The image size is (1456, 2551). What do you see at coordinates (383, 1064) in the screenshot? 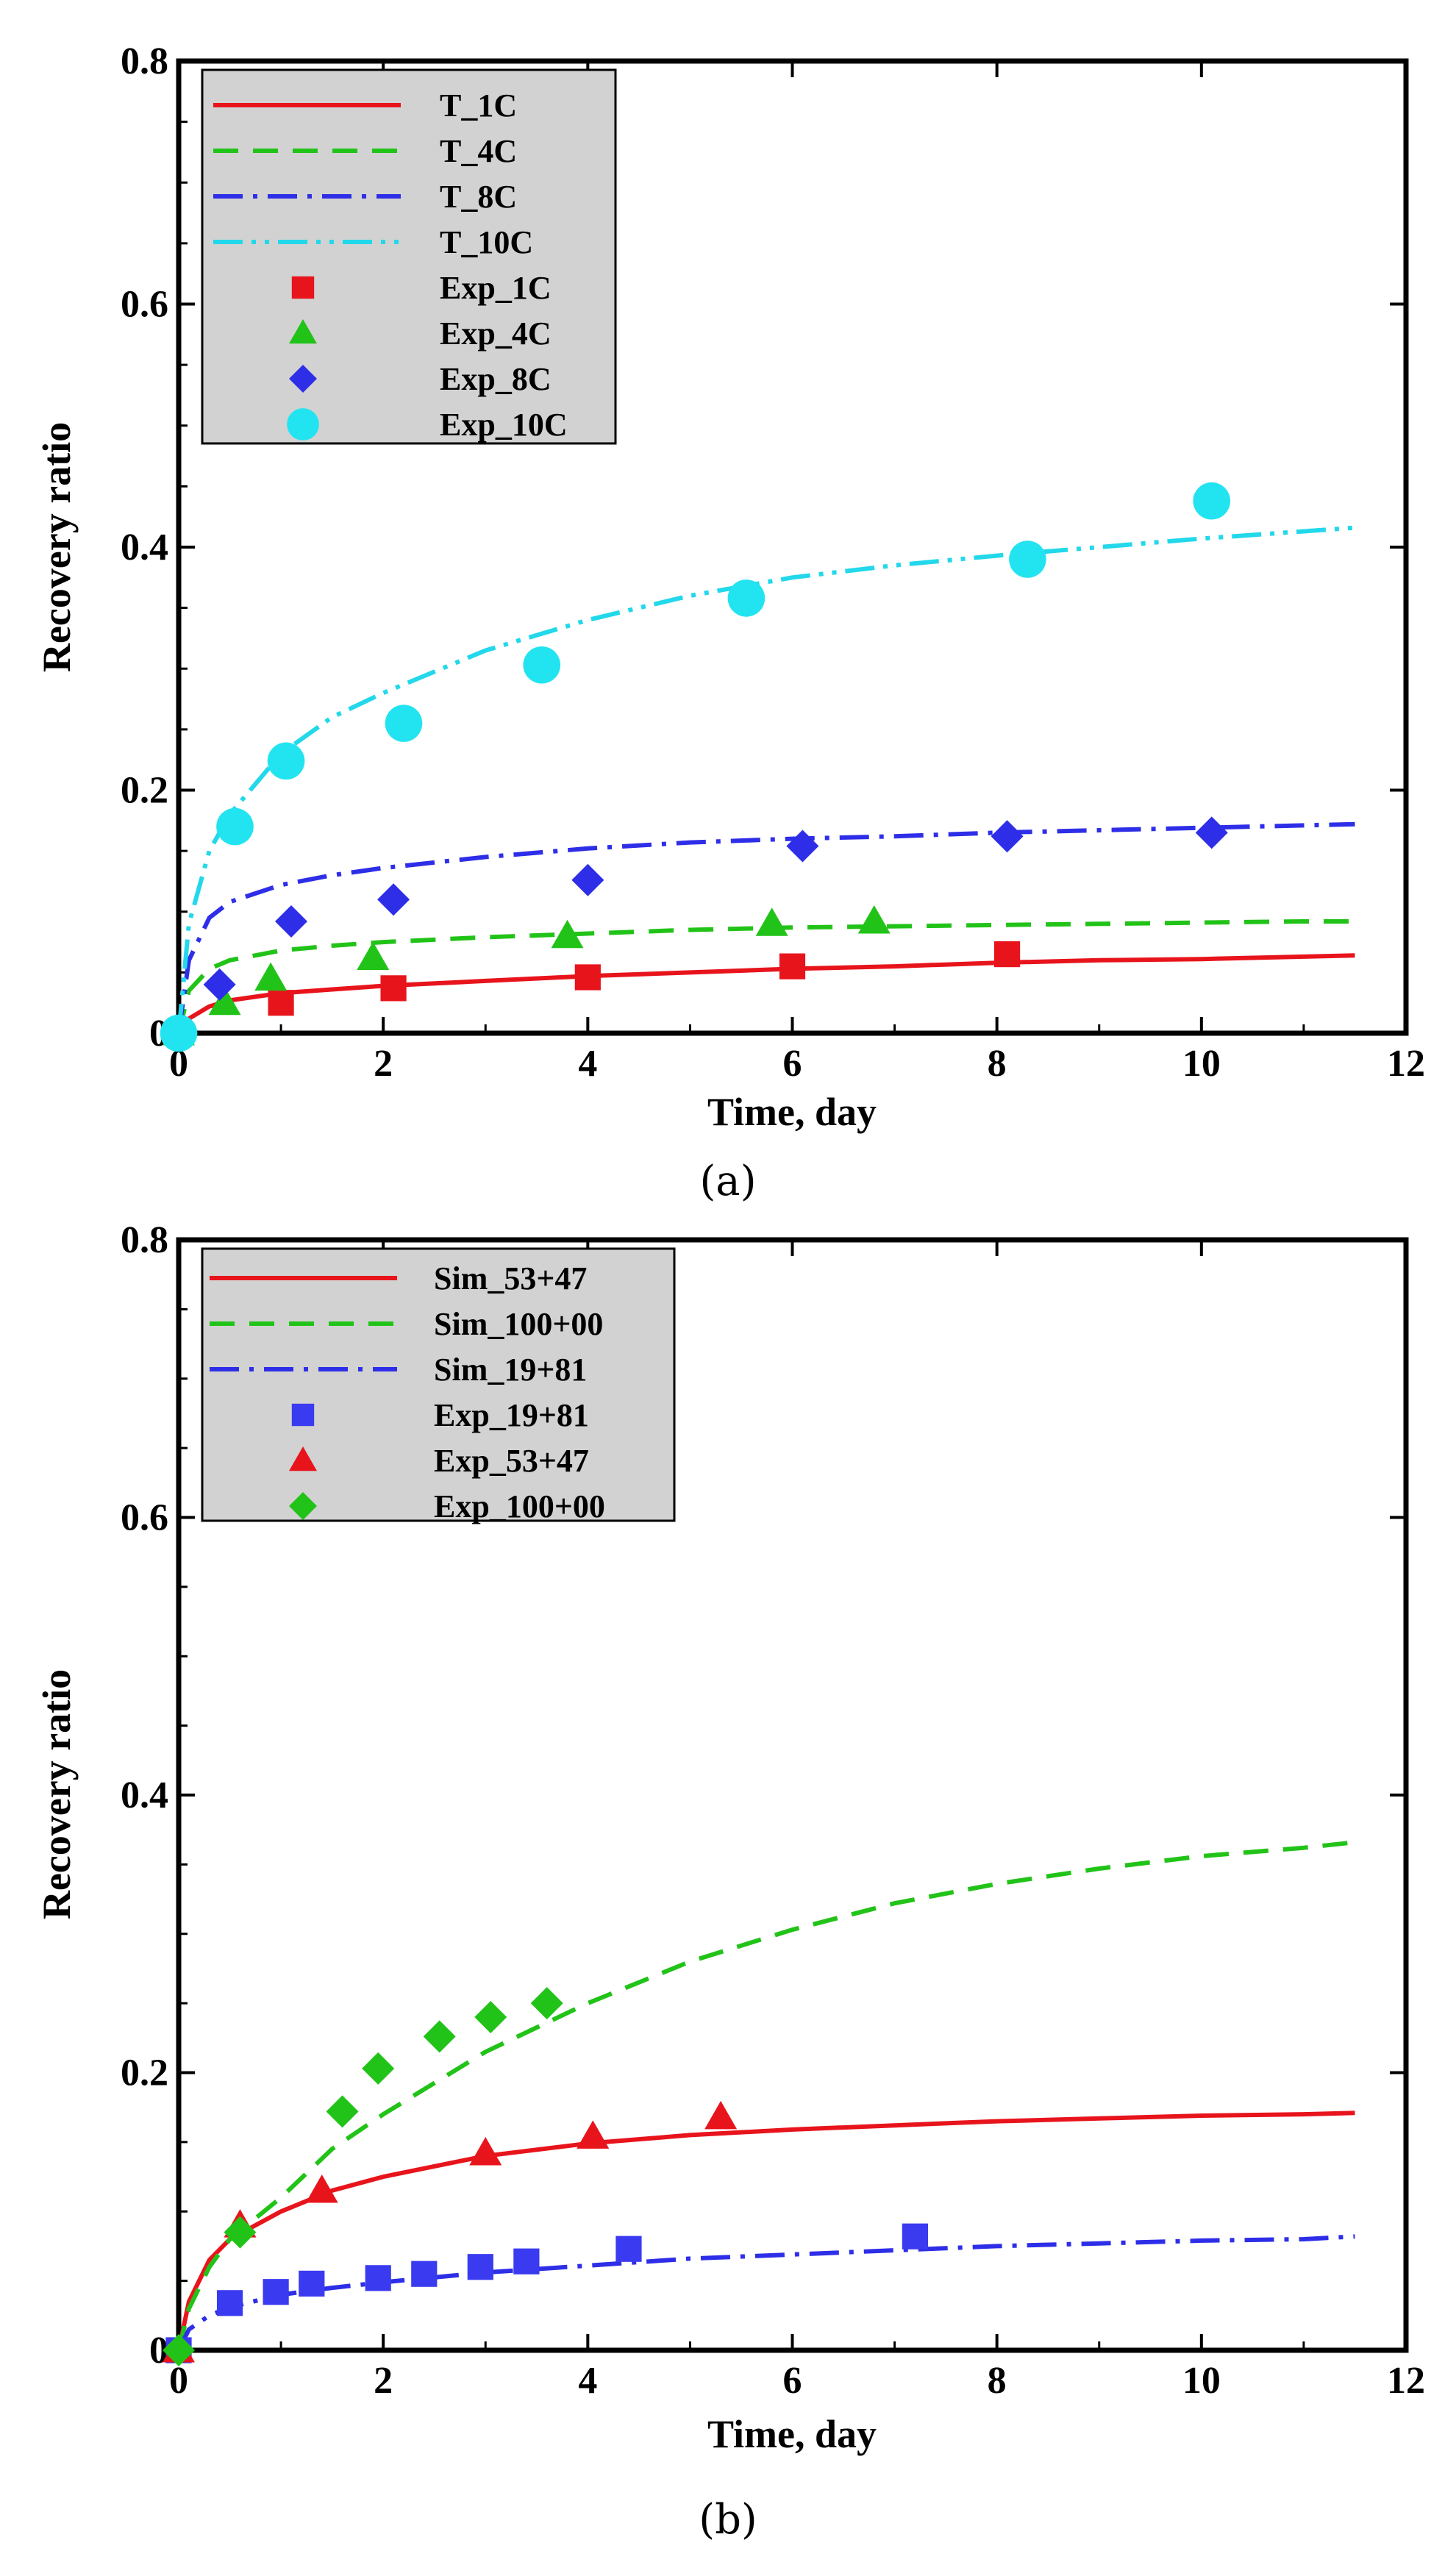
I see `x-tick-label-a: 2` at bounding box center [383, 1064].